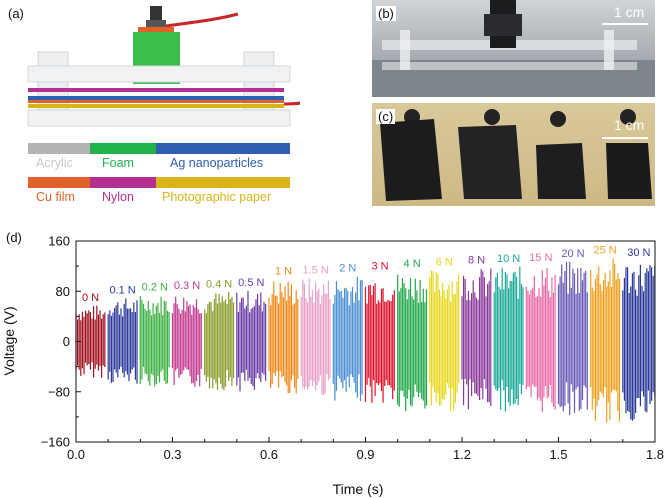 The height and width of the screenshot is (498, 667). What do you see at coordinates (202, 20) in the screenshot?
I see `top-wire` at bounding box center [202, 20].